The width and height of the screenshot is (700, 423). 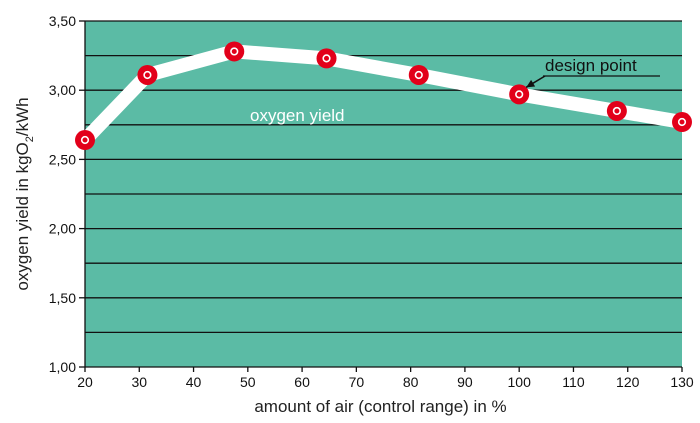 What do you see at coordinates (248, 382) in the screenshot?
I see `x-tick-label: 50` at bounding box center [248, 382].